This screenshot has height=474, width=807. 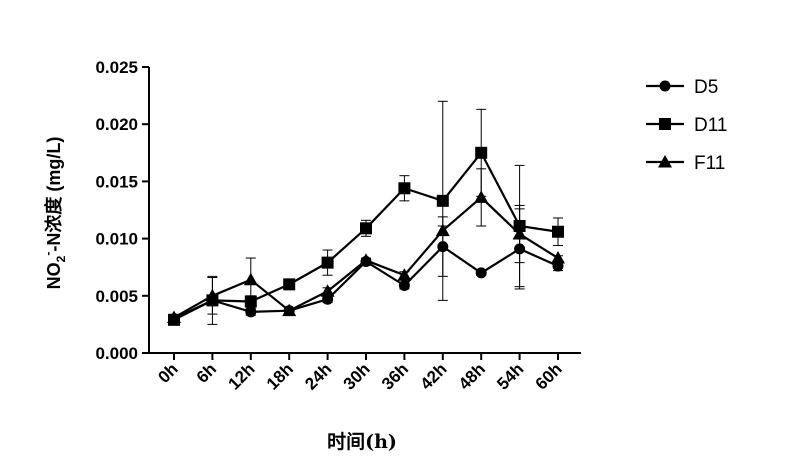 I want to click on x-tick-labels: 0h 6h 12h 18h 24h 30h 36h 42h 48h 54h 60h, so click(x=359, y=376).